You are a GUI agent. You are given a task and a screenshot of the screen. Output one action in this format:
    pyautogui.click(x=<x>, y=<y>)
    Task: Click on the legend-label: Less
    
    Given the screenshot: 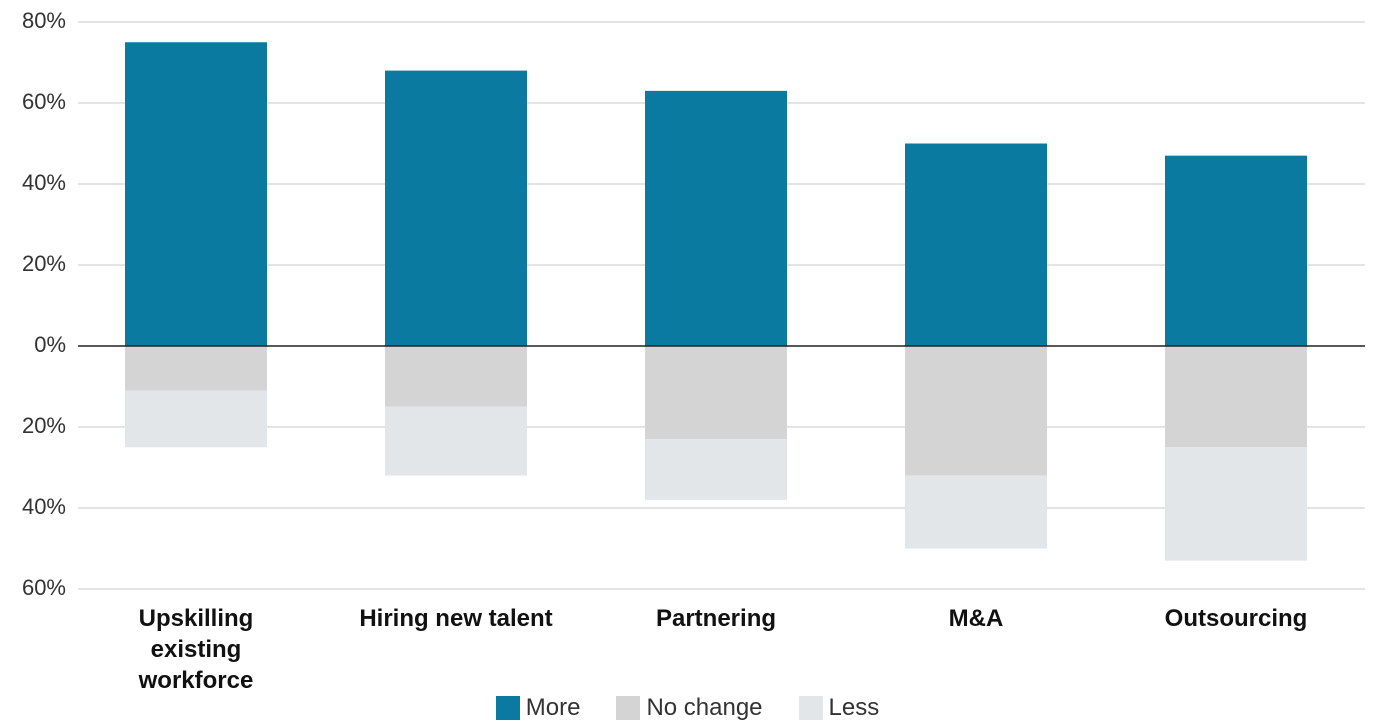 What is the action you would take?
    pyautogui.click(x=854, y=707)
    